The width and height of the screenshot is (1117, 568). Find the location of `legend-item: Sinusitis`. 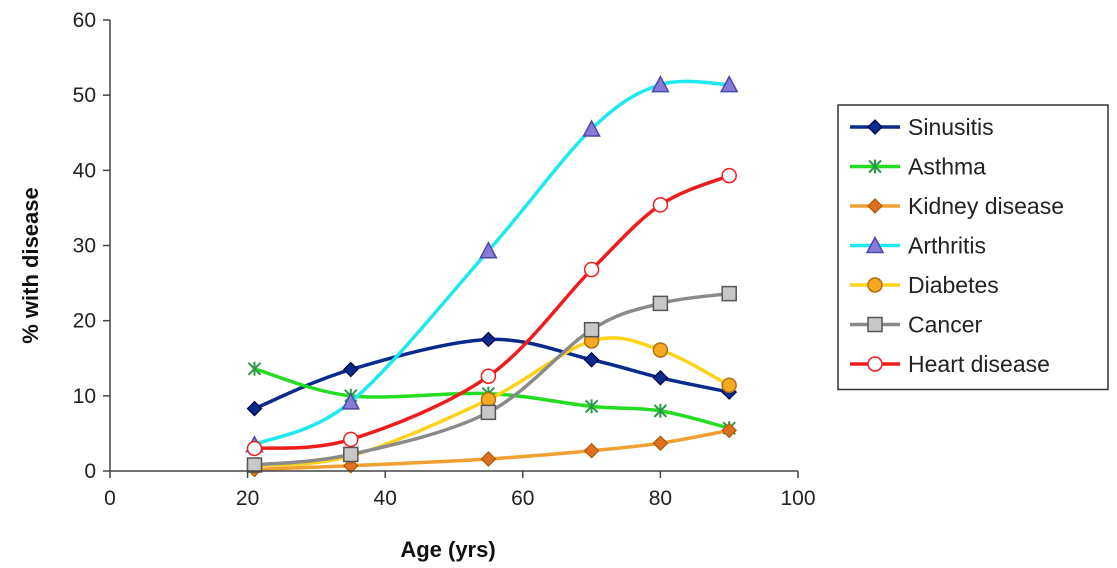

legend-item: Sinusitis is located at coordinates (922, 127).